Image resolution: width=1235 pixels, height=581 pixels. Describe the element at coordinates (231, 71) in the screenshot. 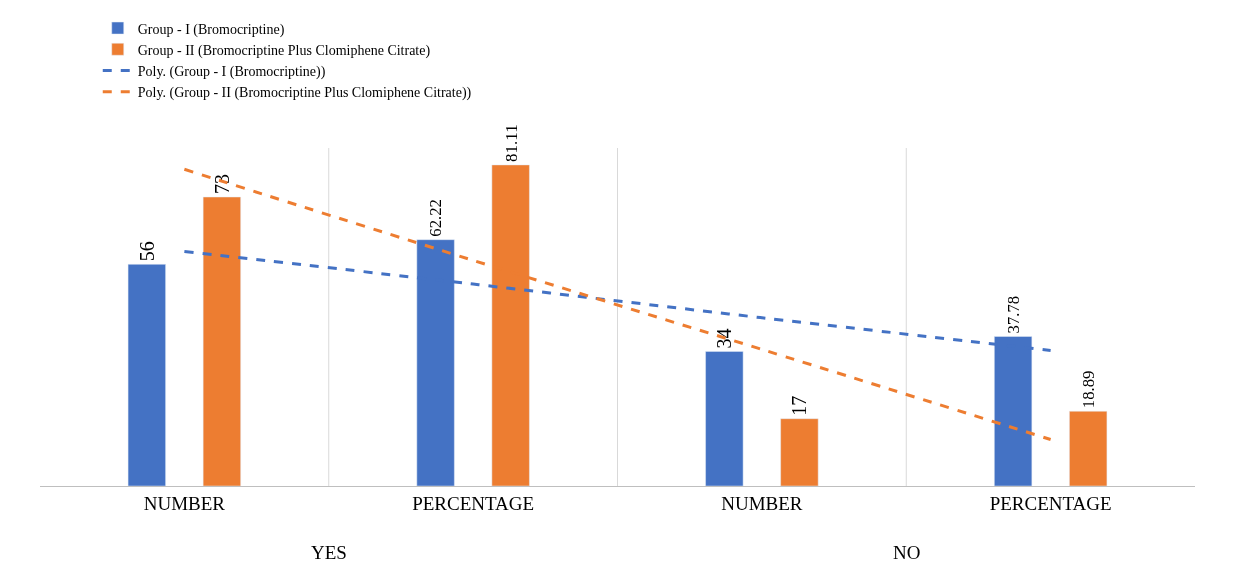

I see `legend-label: Poly. (Group - I (Bromocriptine))` at that location.